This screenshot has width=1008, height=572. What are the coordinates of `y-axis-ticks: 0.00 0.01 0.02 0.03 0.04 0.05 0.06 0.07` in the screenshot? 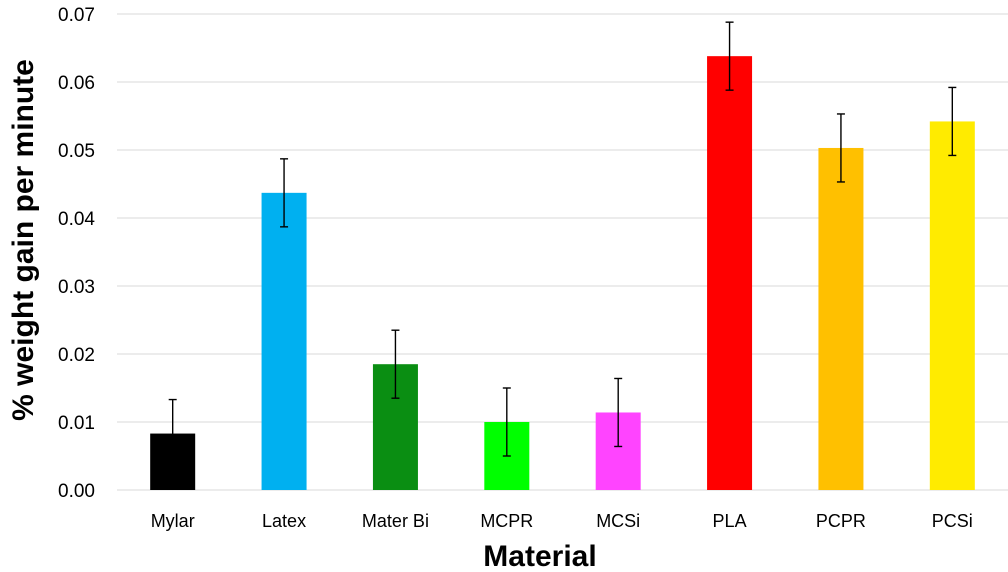 It's located at (76, 253).